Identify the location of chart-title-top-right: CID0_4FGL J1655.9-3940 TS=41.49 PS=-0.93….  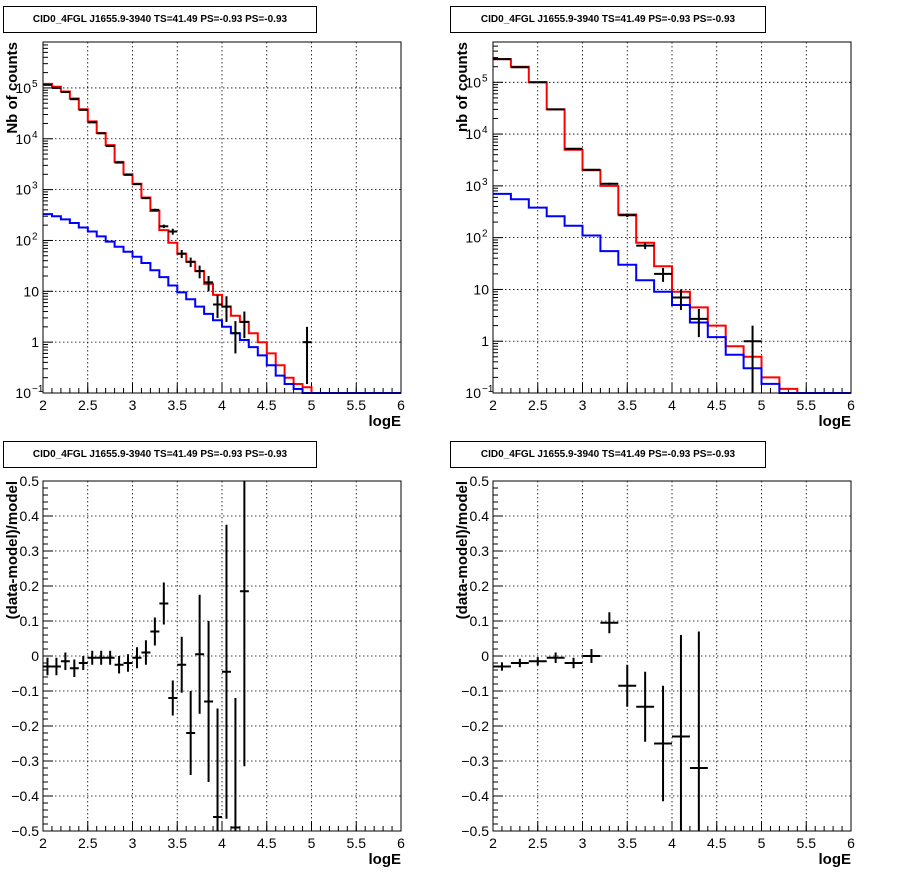
(608, 19).